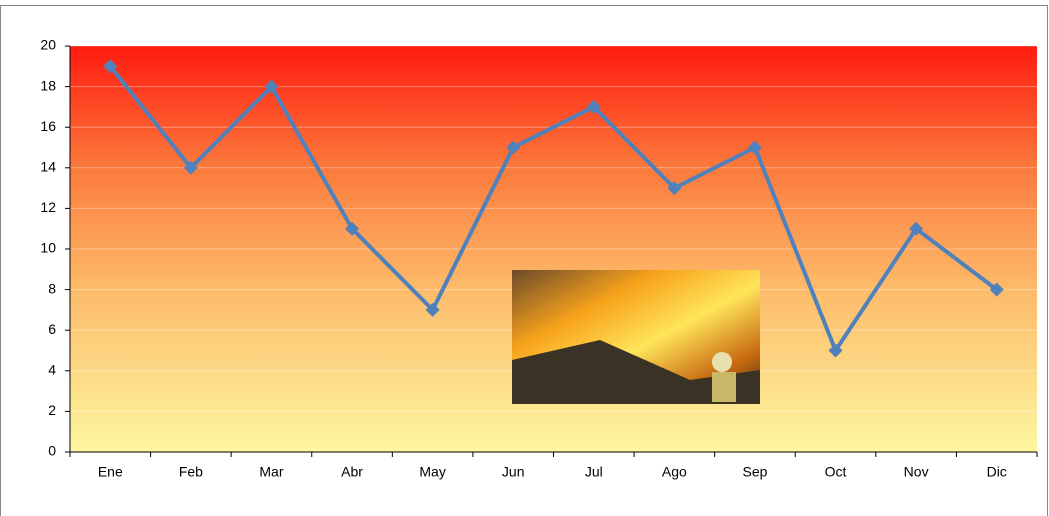 This screenshot has height=516, width=1049. I want to click on x-tick-label: Nov, so click(916, 472).